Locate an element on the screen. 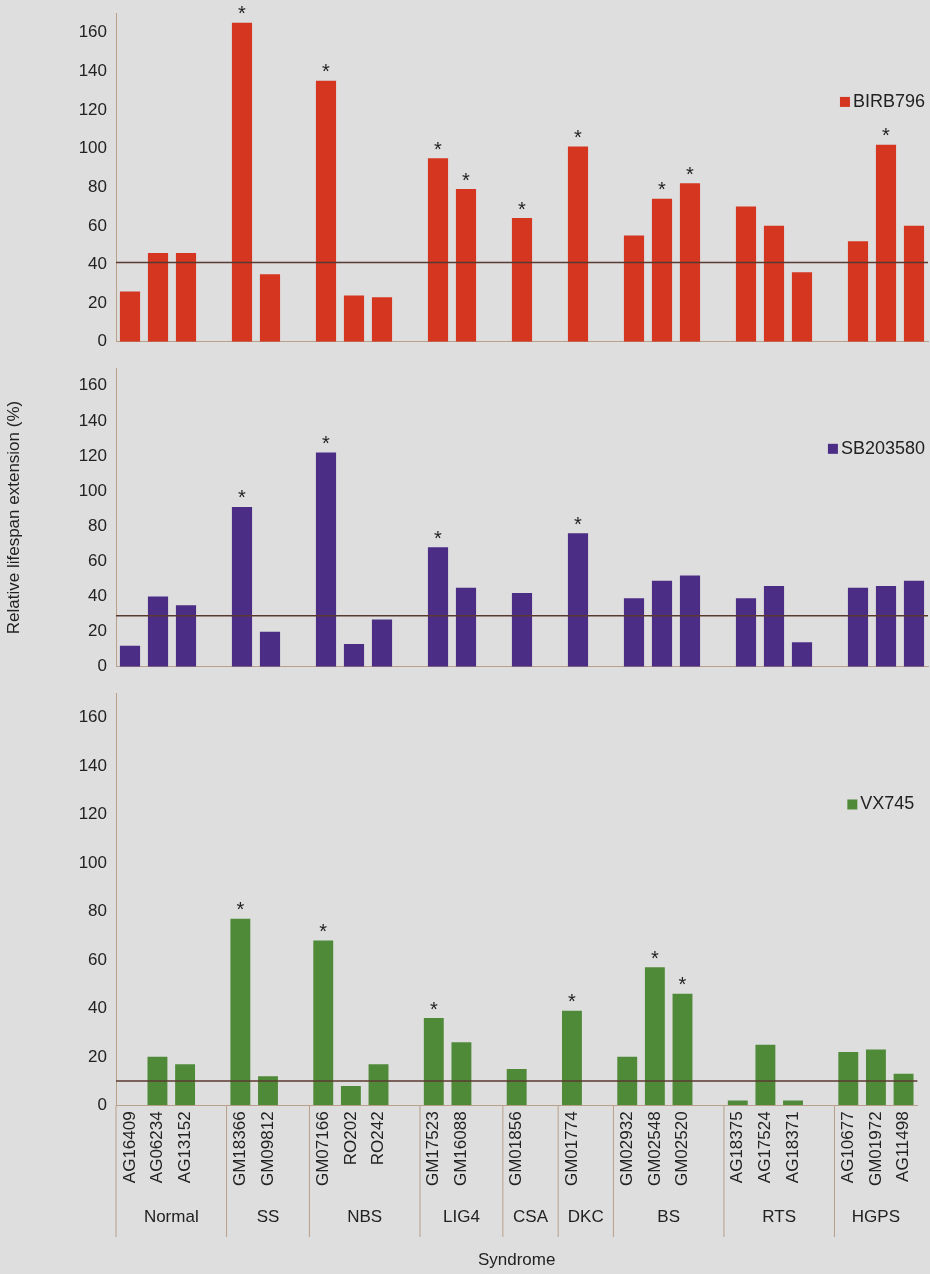 This screenshot has width=930, height=1274. text: RTS is located at coordinates (779, 1216).